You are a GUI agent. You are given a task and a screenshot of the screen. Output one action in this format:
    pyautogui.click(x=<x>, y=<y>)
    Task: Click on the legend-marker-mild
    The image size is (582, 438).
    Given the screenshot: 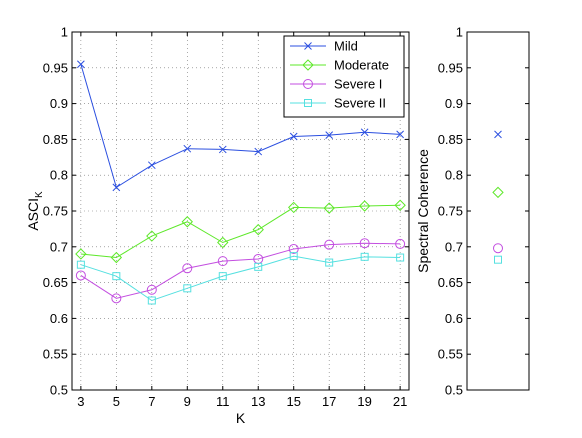 What is the action you would take?
    pyautogui.click(x=308, y=46)
    